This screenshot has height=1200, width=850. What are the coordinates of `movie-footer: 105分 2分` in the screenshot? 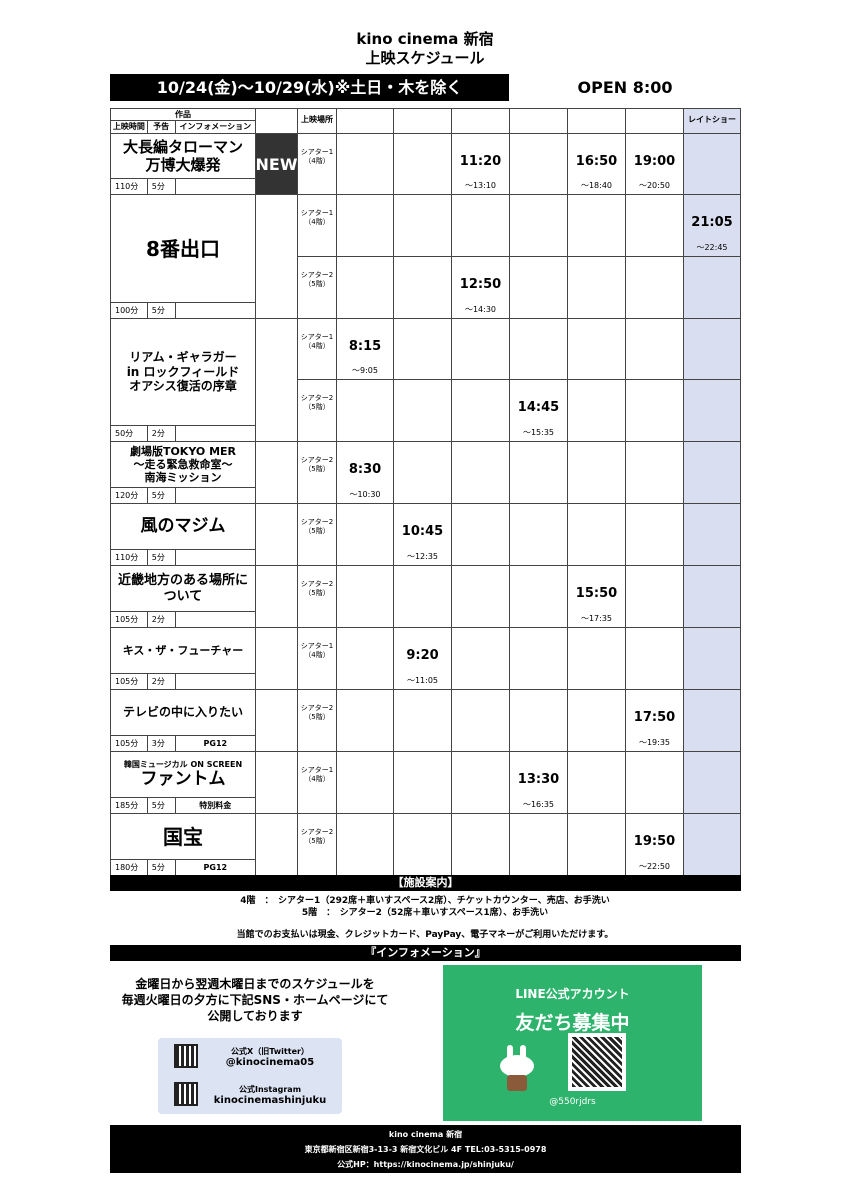 It's located at (183, 681).